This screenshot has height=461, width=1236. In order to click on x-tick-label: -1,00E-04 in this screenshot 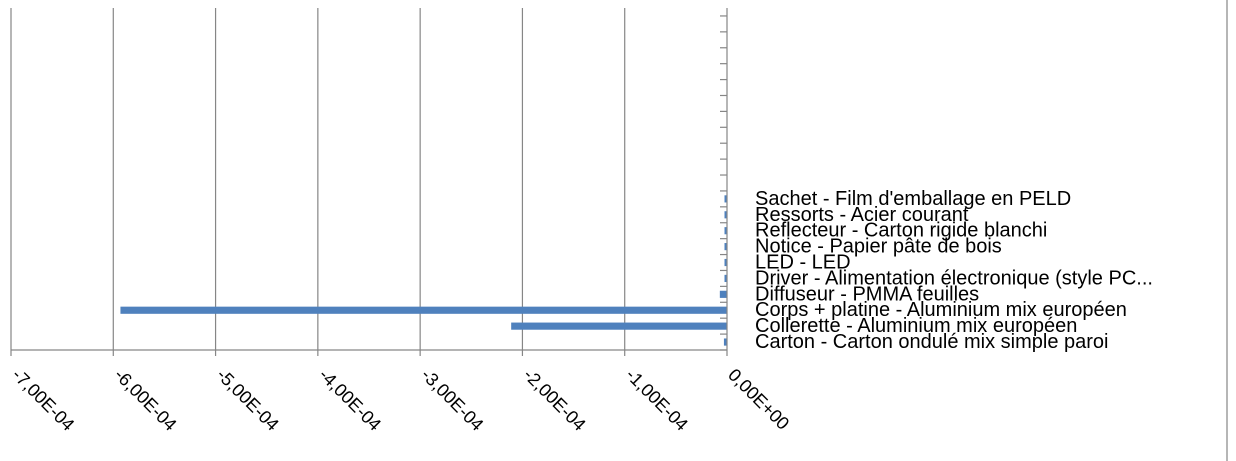, I will do `click(657, 400)`.